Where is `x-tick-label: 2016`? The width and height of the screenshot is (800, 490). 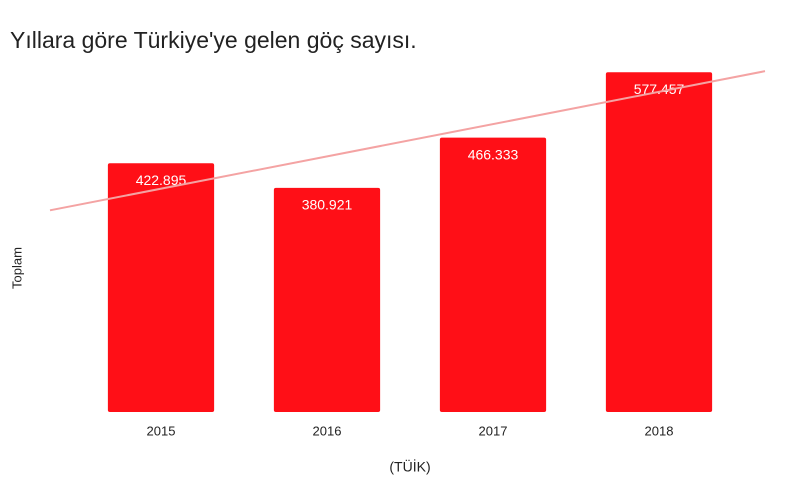 x-tick-label: 2016 is located at coordinates (327, 430).